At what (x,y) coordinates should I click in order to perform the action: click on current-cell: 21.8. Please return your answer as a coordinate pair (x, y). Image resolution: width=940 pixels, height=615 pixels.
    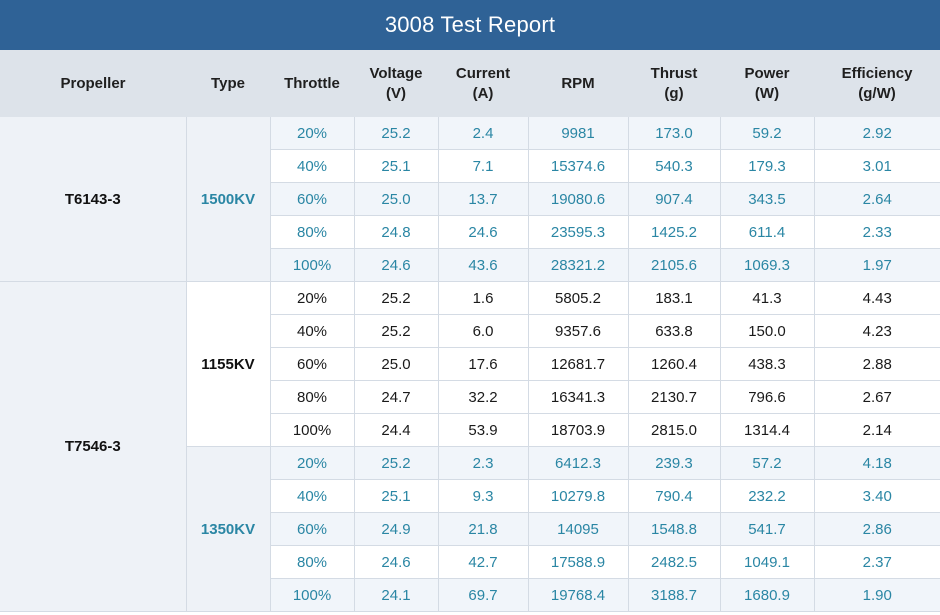
    Looking at the image, I should click on (483, 529).